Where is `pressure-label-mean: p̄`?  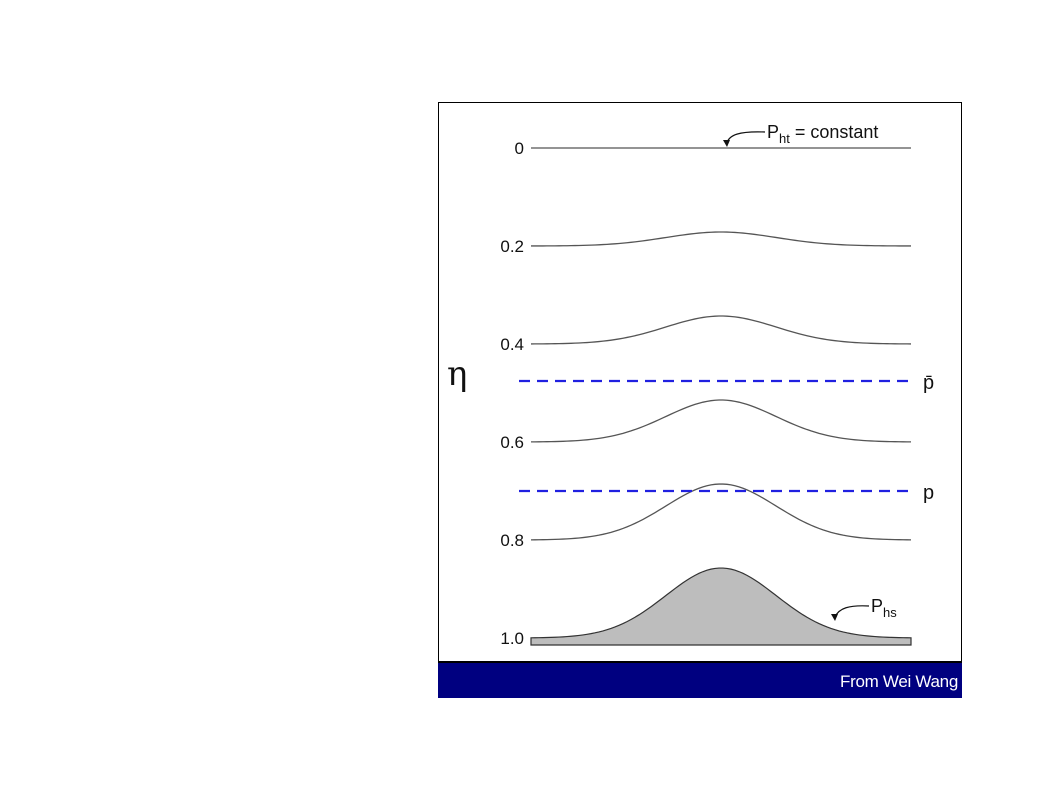
pressure-label-mean: p̄ is located at coordinates (928, 383).